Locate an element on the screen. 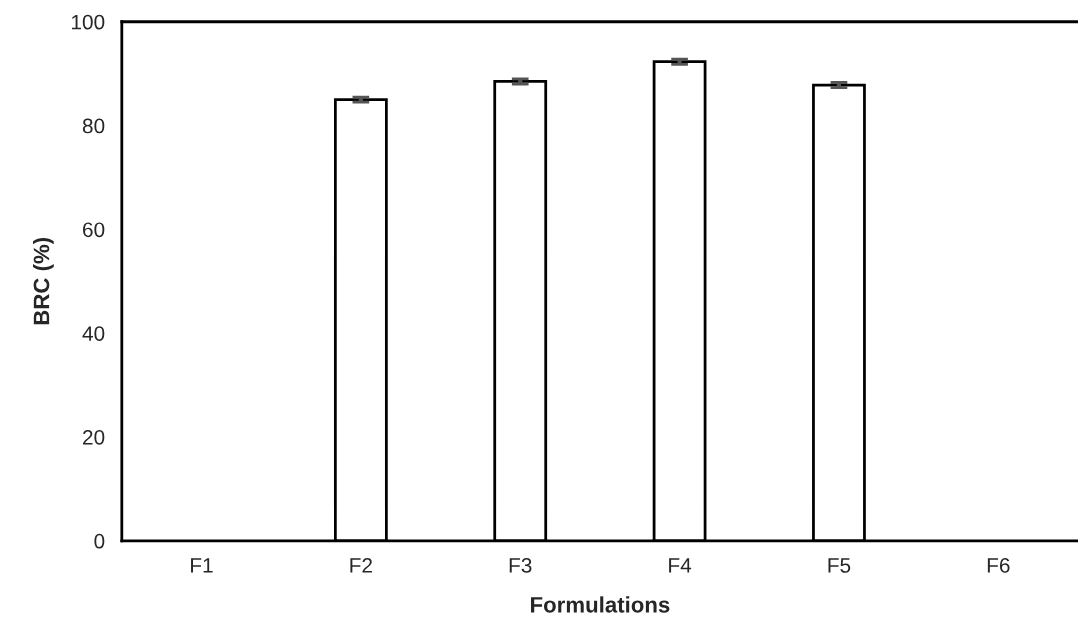 The height and width of the screenshot is (640, 1078). y-tick-label: 80 is located at coordinates (93, 126).